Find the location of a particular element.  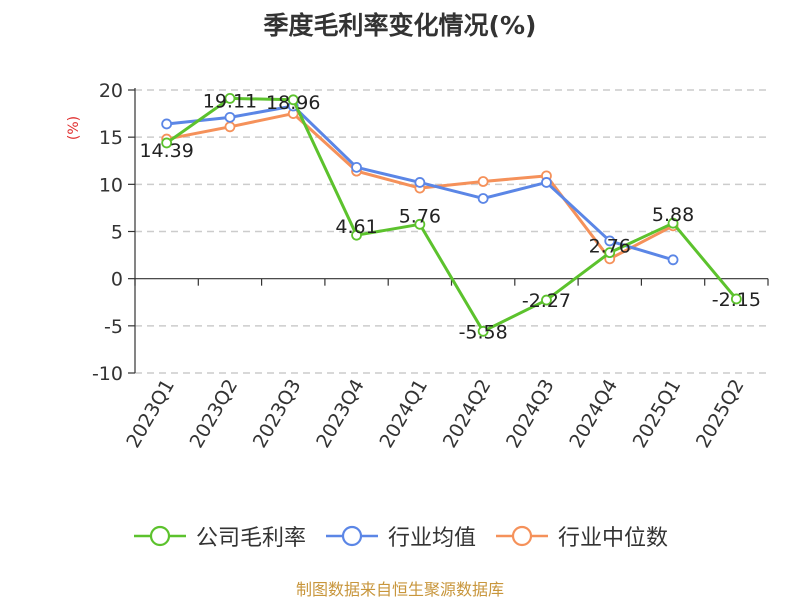

data-label: 4.61 is located at coordinates (356, 227).